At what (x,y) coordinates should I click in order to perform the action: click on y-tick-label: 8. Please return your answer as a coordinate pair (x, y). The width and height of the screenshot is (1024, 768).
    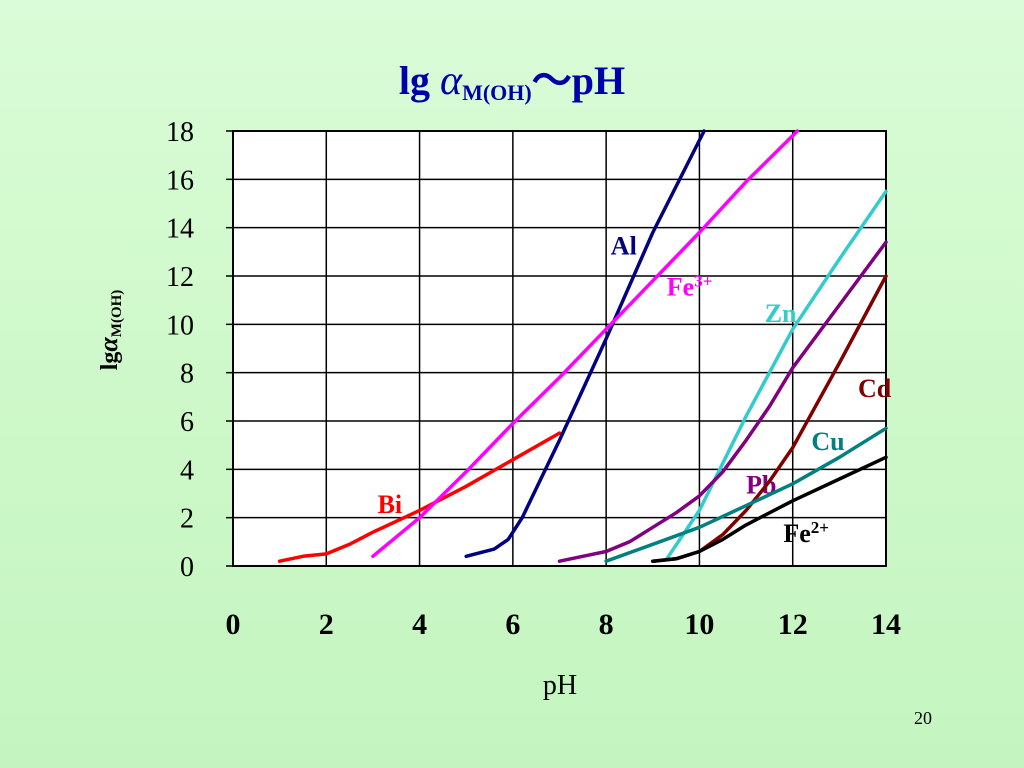
    Looking at the image, I should click on (187, 374).